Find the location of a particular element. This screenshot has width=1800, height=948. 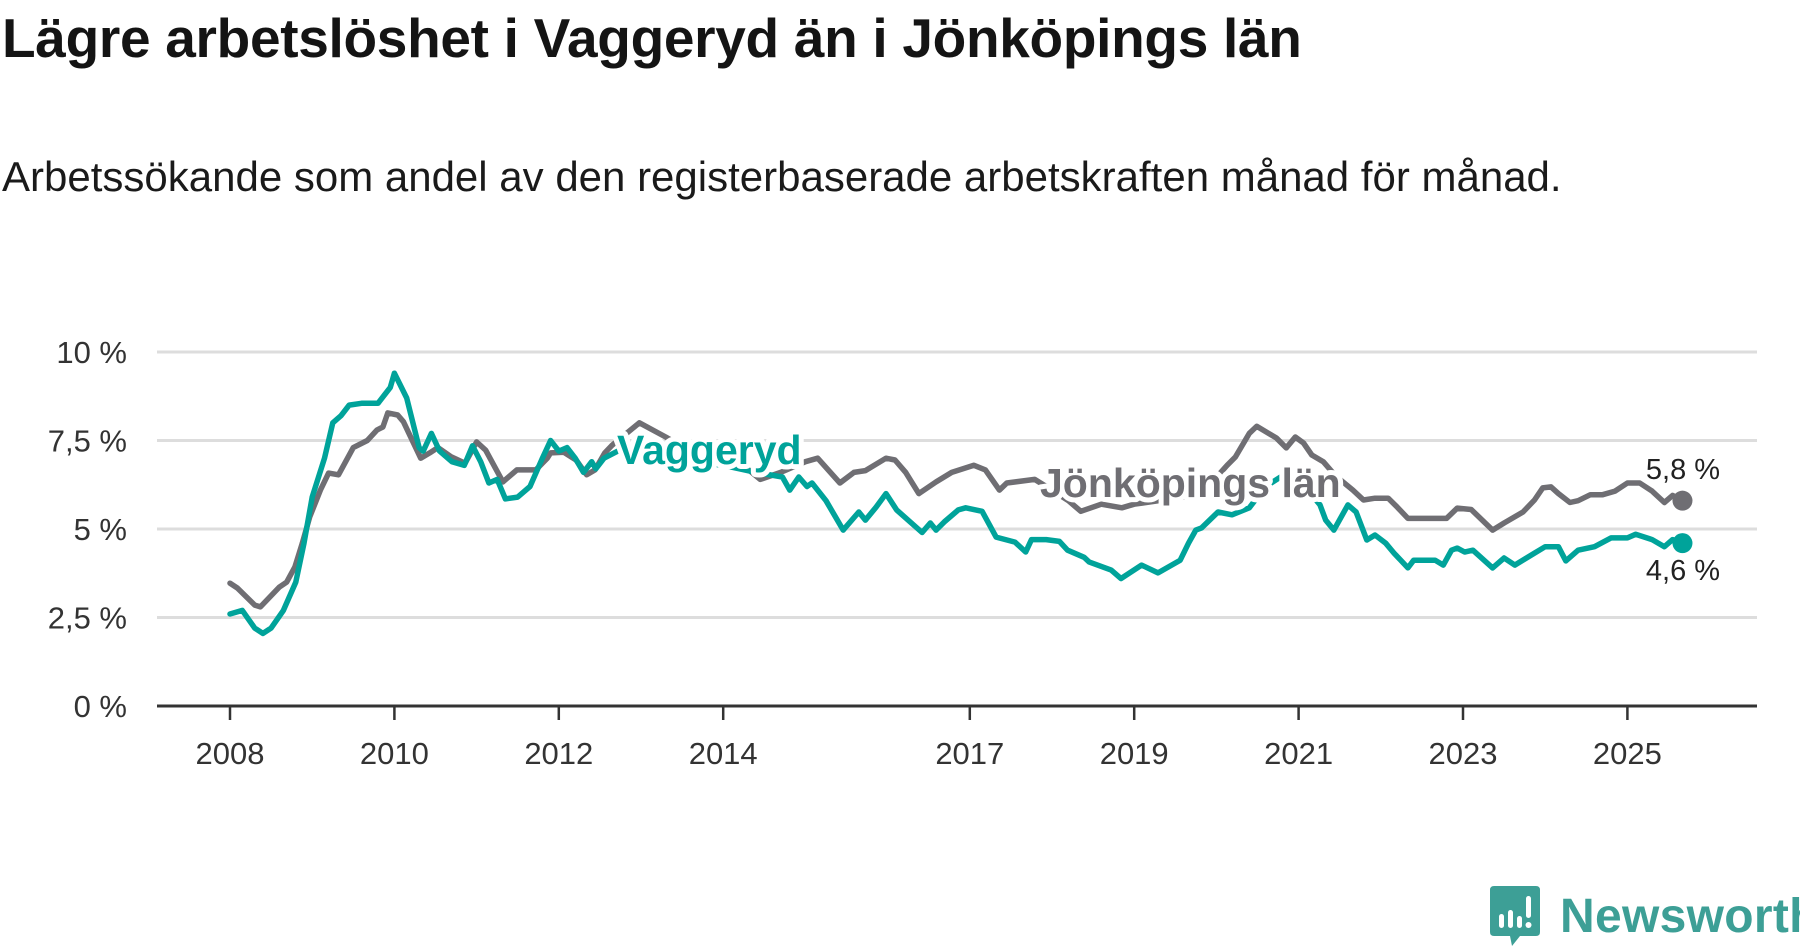

y-tick-label: 0 % is located at coordinates (100, 706).